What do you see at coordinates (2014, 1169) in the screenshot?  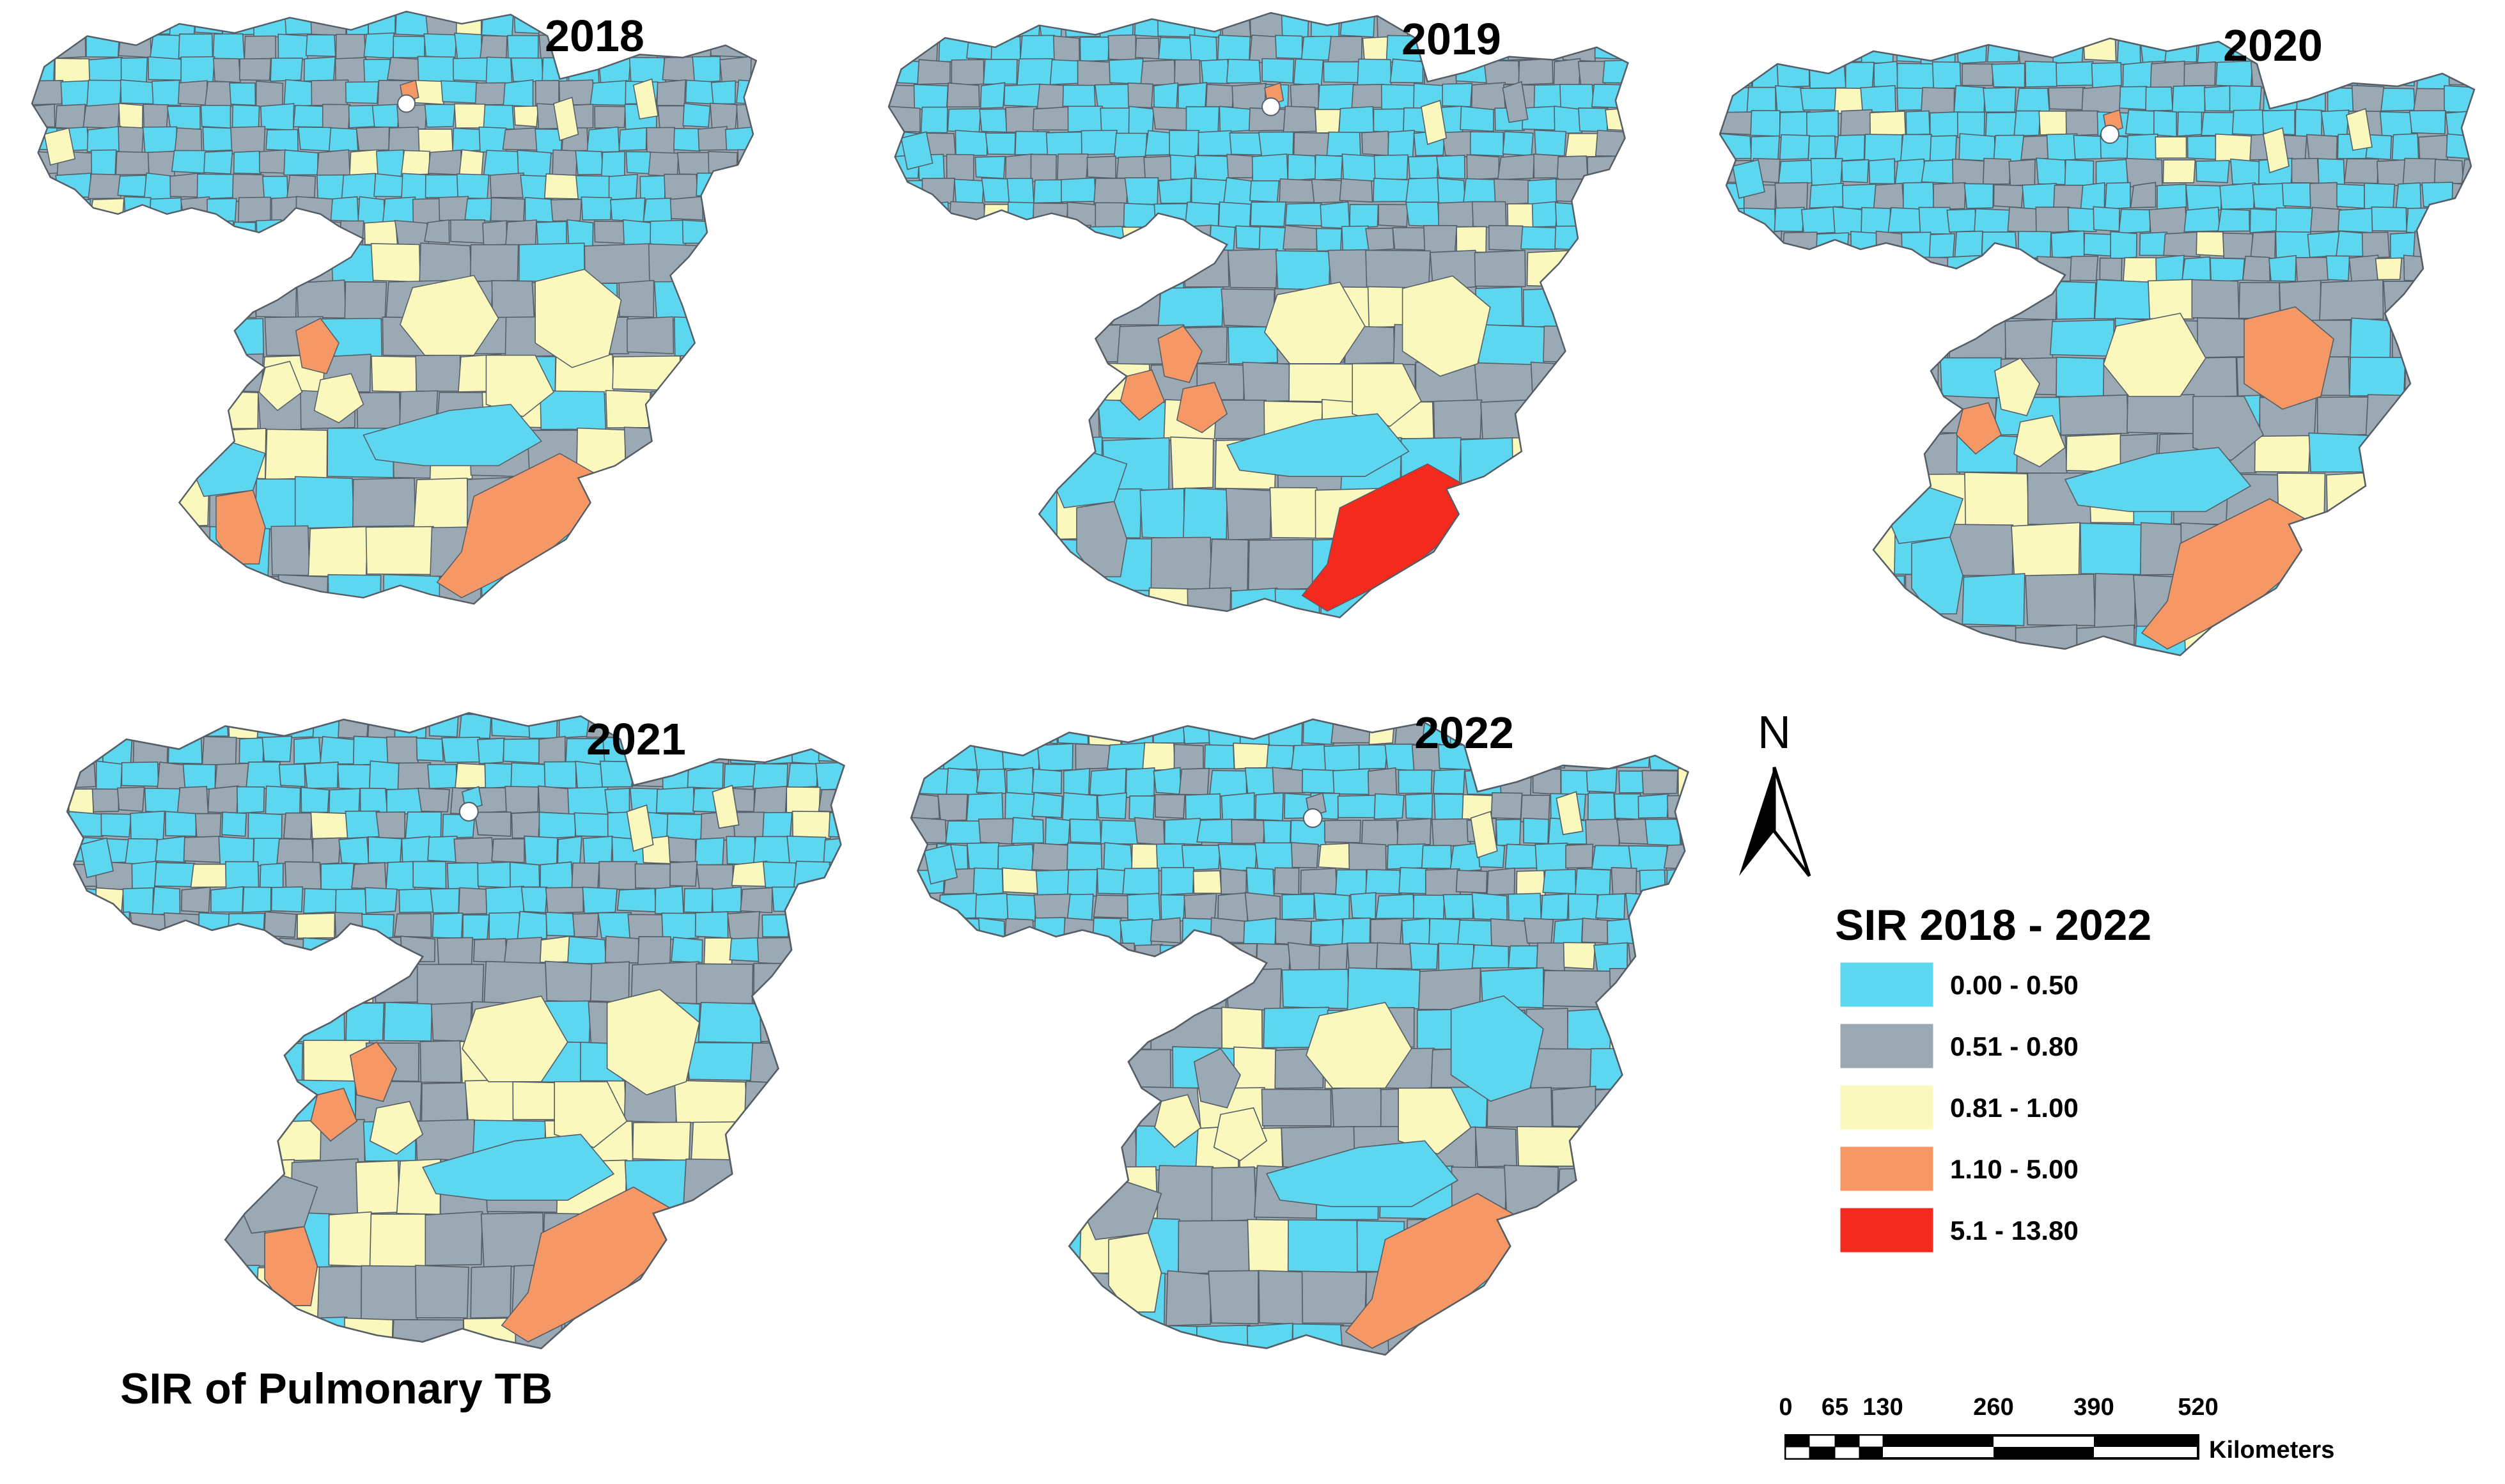 I see `legend-label: 1.10 - 5.00` at bounding box center [2014, 1169].